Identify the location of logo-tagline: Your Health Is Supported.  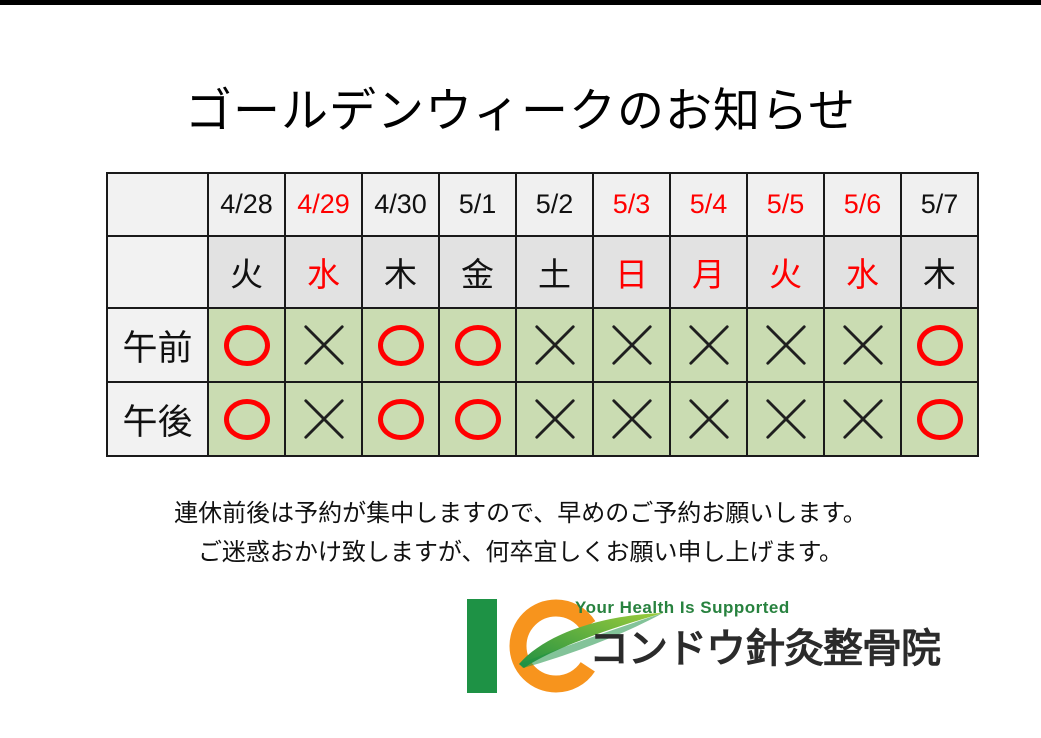
(682, 607).